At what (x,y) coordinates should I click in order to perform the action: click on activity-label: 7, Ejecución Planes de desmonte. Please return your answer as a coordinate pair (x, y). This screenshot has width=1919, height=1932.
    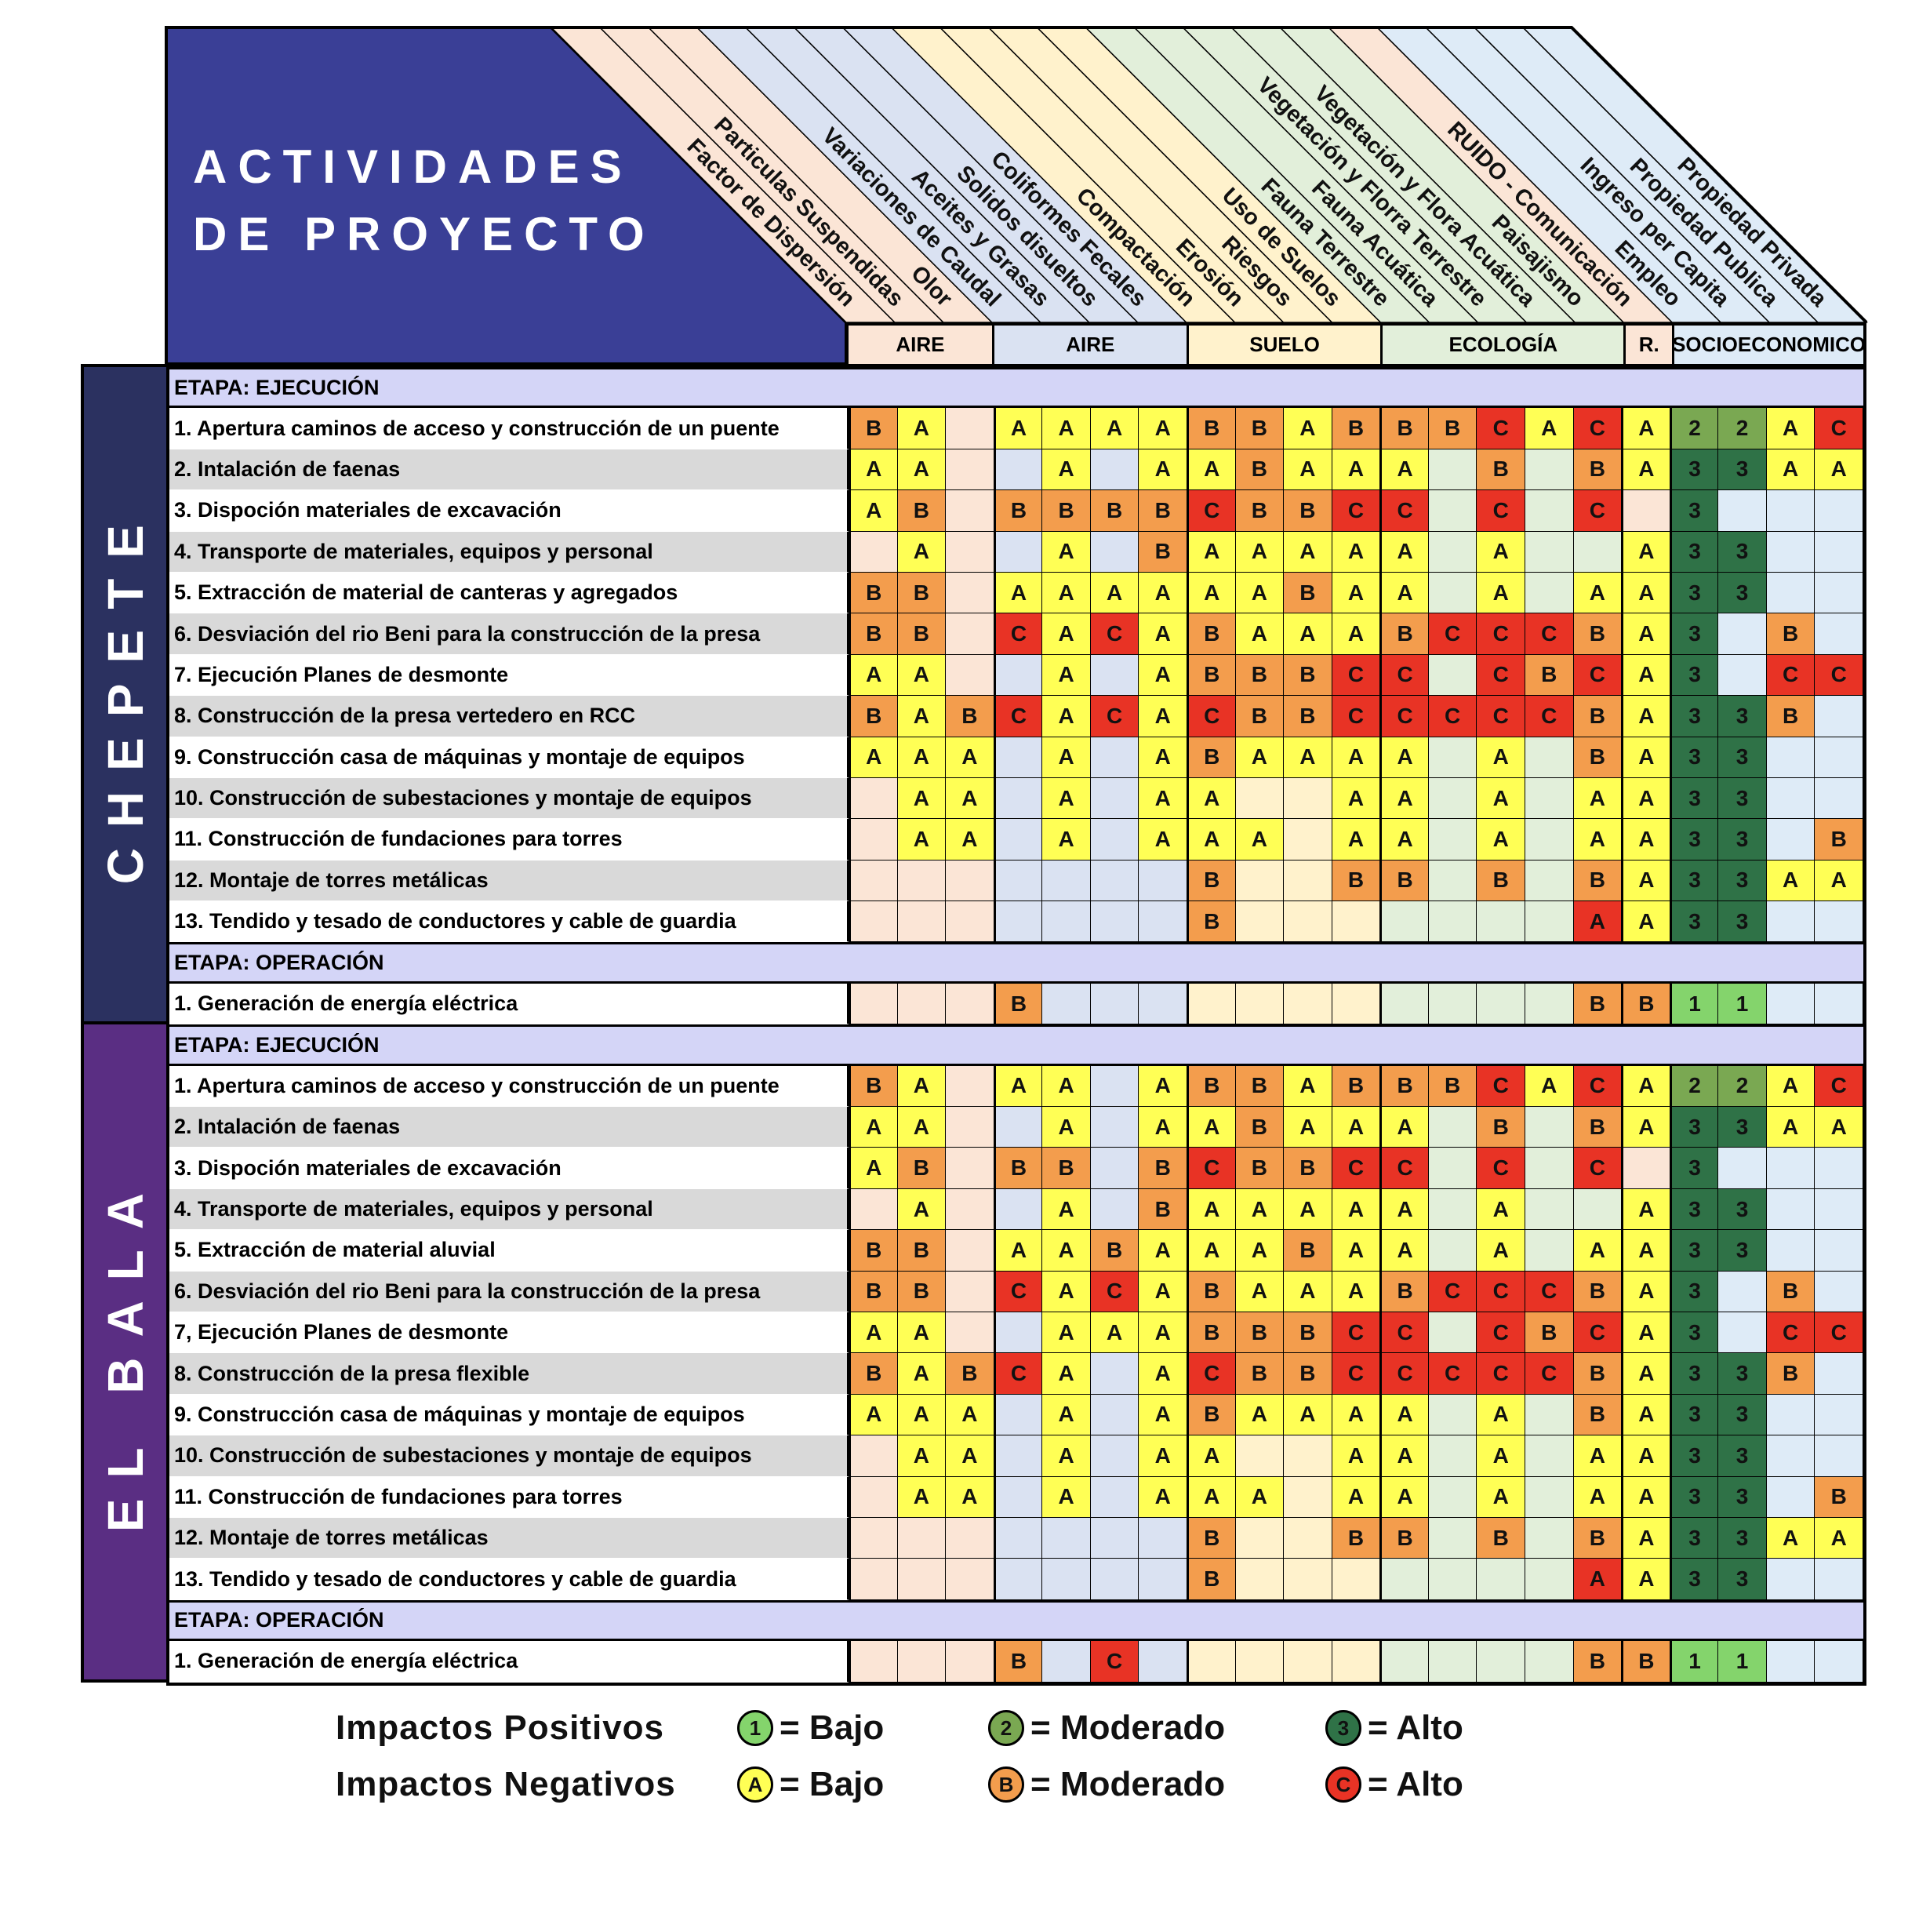
    Looking at the image, I should click on (509, 1333).